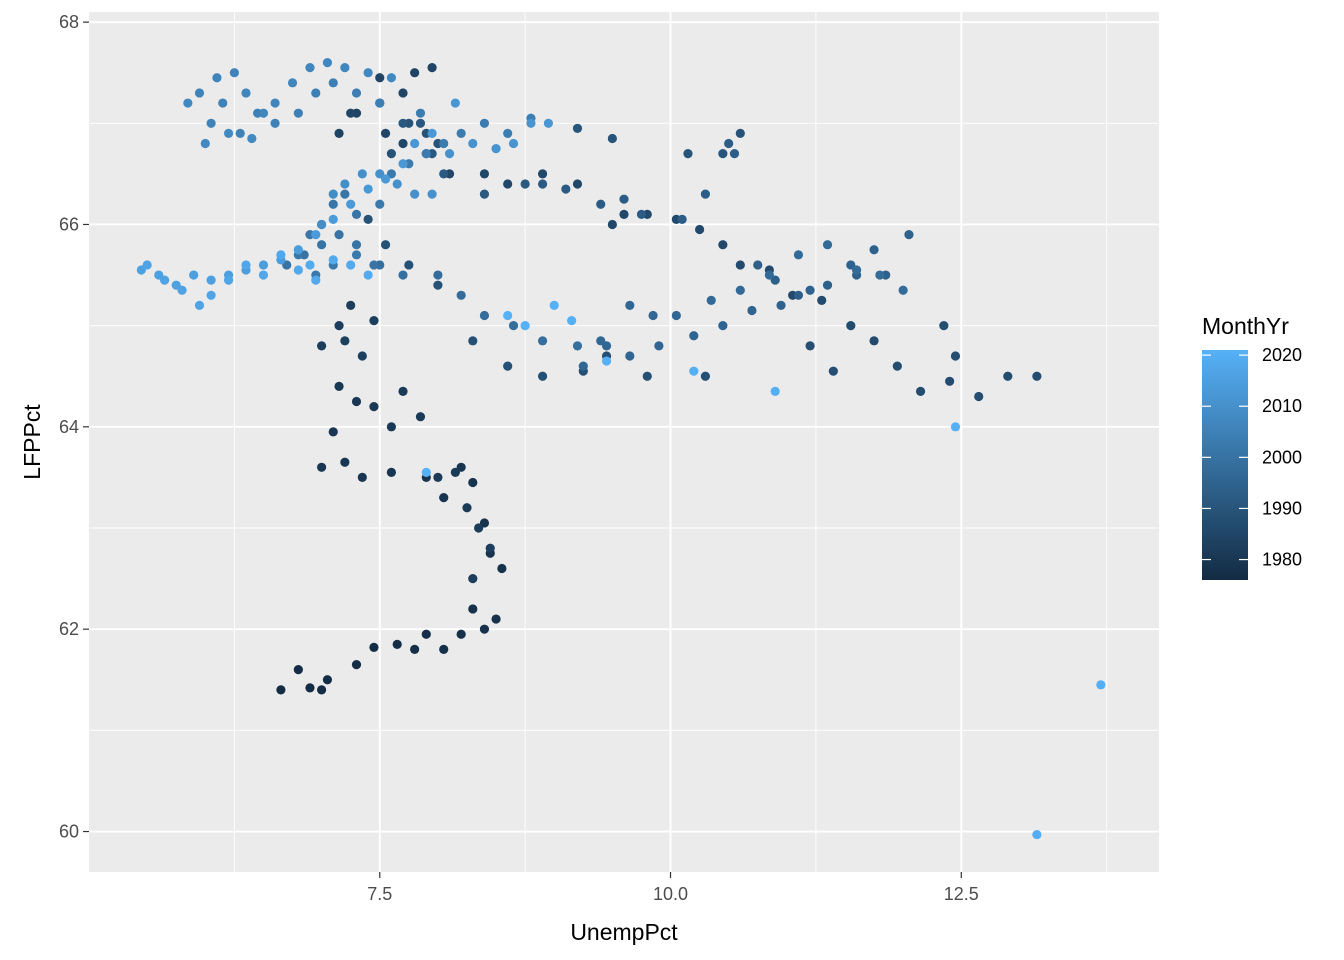 This screenshot has width=1344, height=960. Describe the element at coordinates (670, 894) in the screenshot. I see `x-tick-label: 10.0` at that location.